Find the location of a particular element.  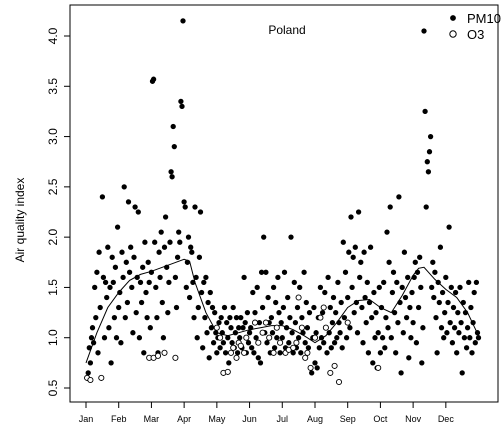

x-tick-label: Jan is located at coordinates (86, 419).